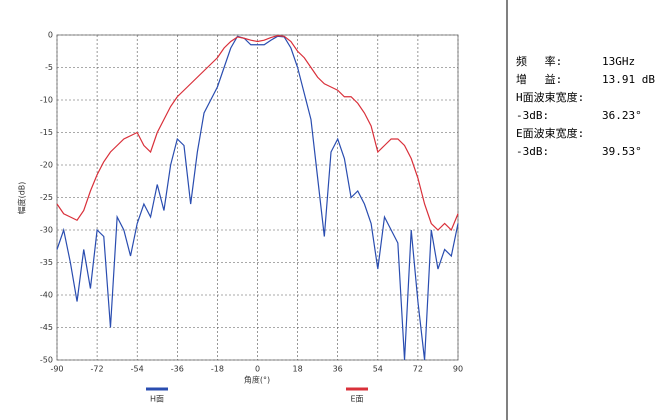  What do you see at coordinates (177, 369) in the screenshot?
I see `x-tick-label: -36` at bounding box center [177, 369].